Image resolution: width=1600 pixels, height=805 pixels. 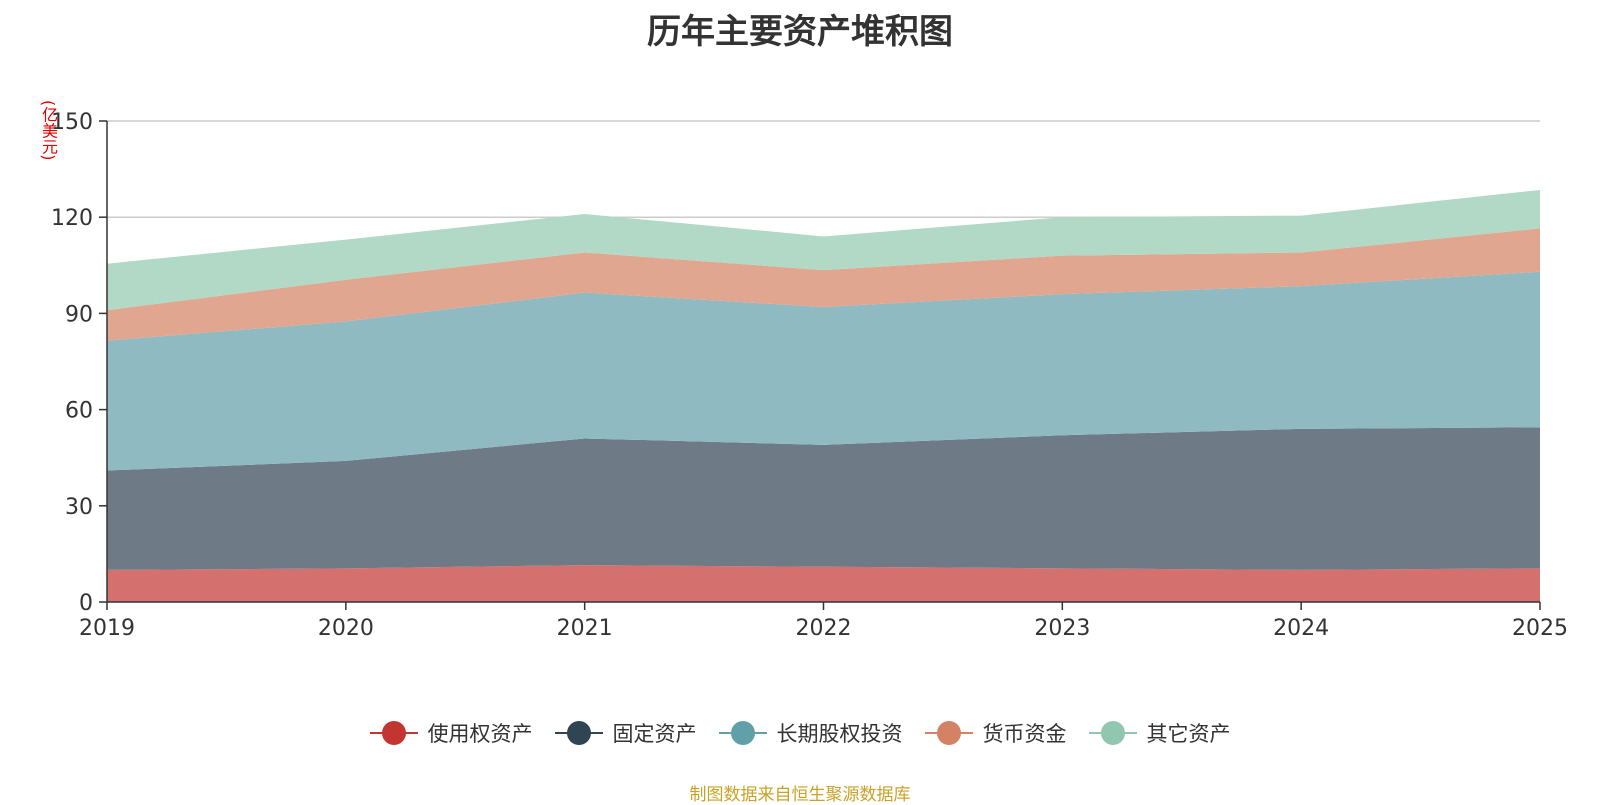 I want to click on x-tick-label: 2023, so click(x=1062, y=628).